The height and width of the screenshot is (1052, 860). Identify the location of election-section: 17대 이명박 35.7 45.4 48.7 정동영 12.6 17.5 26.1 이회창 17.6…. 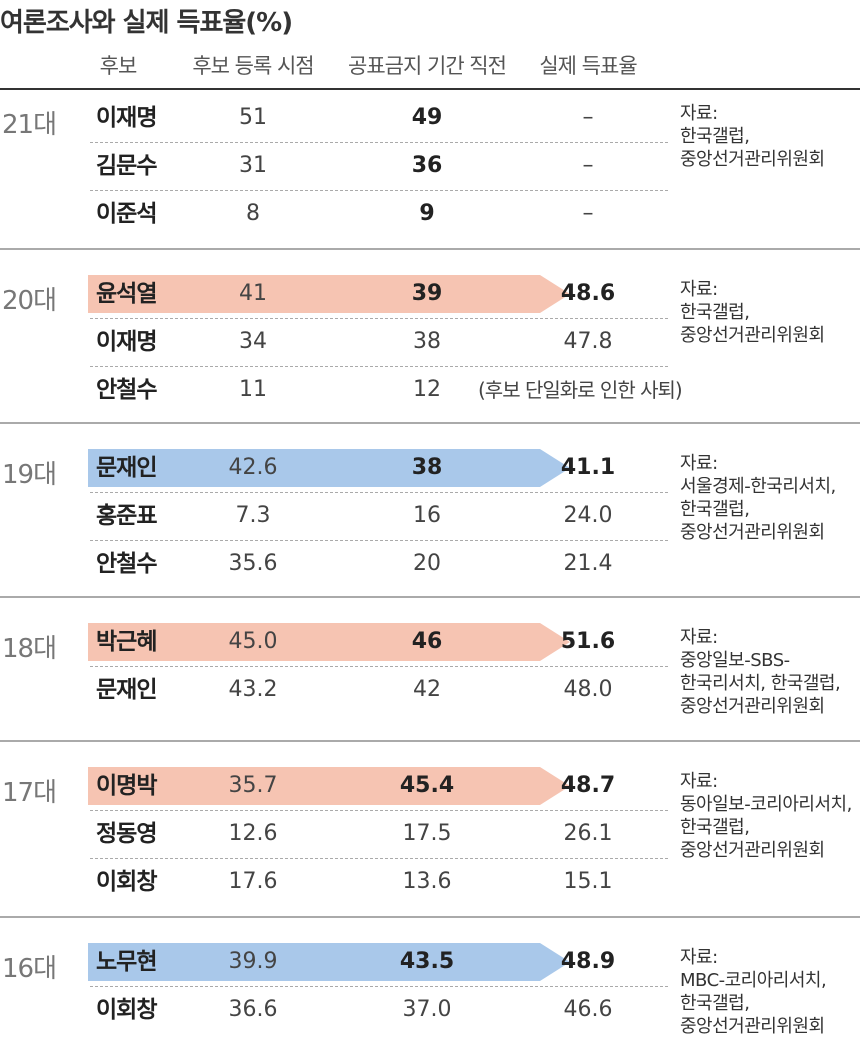
(430, 834).